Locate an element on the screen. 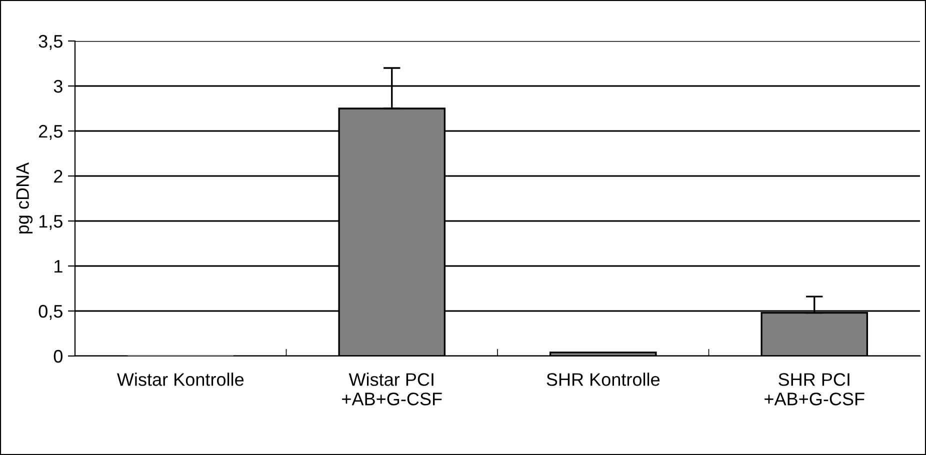 The height and width of the screenshot is (455, 926). y-axis-title: pg cDNA is located at coordinates (24, 198).